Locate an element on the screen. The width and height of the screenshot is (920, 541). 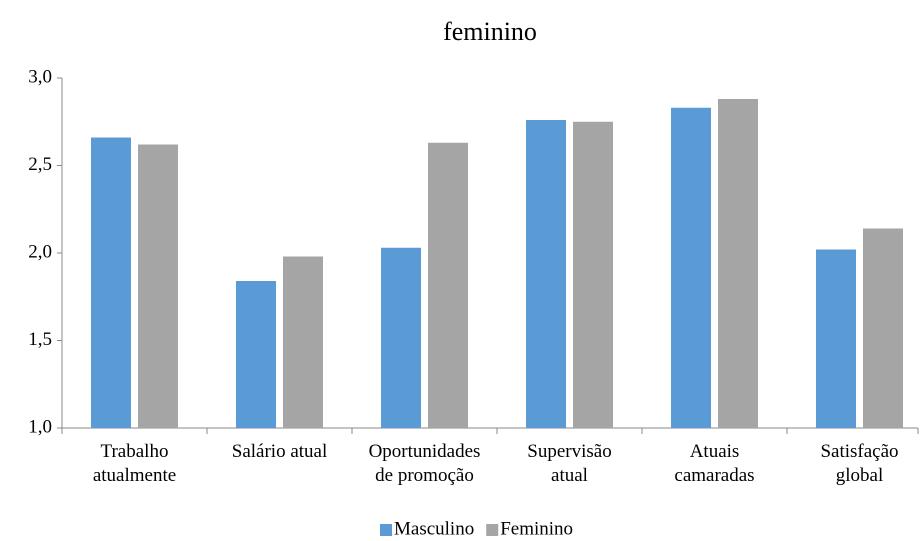
x-tick-label: Satisfação global is located at coordinates (859, 463).